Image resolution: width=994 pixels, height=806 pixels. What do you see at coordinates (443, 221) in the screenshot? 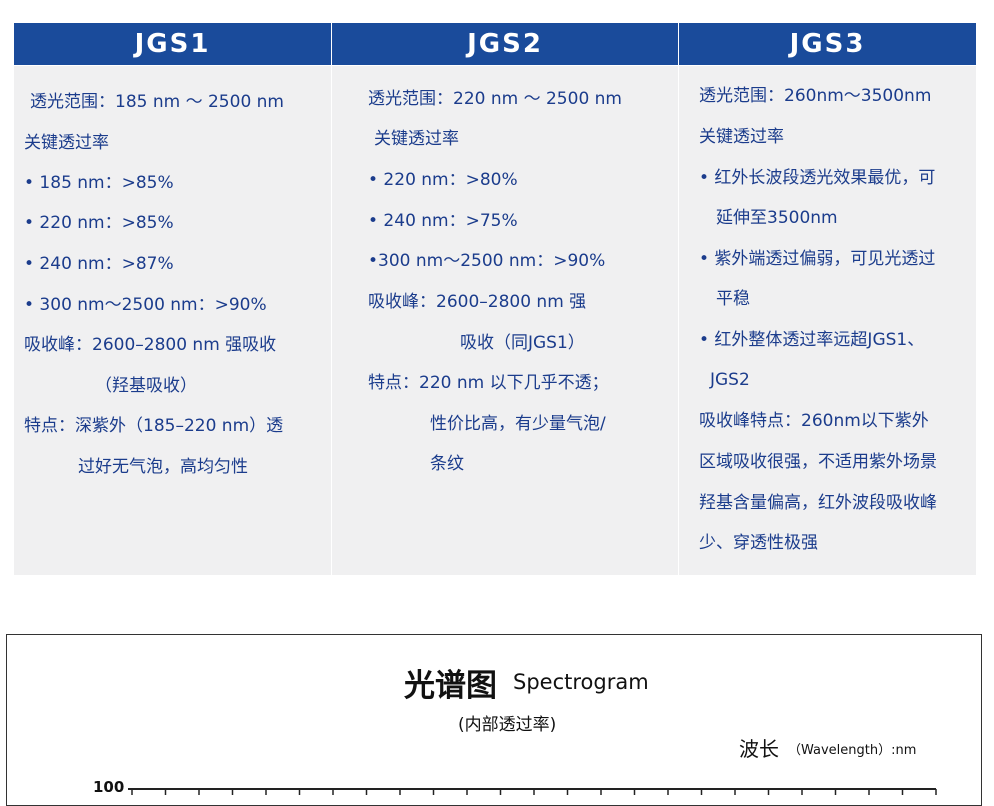
I see `cell-line: • 240 nm：>75%` at bounding box center [443, 221].